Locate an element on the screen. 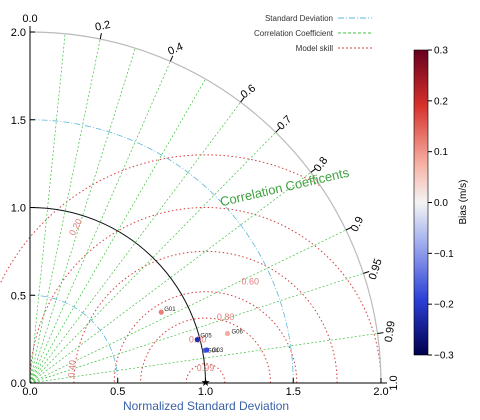 Image resolution: width=480 pixels, height=420 pixels. point-label-G05: G05 is located at coordinates (206, 337).